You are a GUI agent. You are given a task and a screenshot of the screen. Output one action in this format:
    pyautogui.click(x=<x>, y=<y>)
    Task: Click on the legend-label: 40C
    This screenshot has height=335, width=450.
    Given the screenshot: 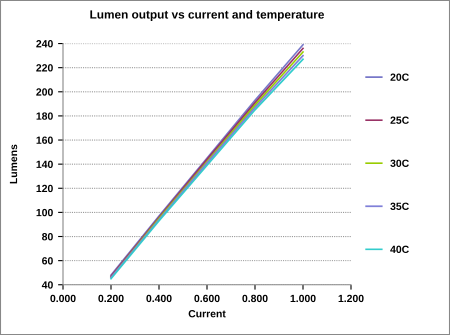 What is the action you would take?
    pyautogui.click(x=399, y=250)
    